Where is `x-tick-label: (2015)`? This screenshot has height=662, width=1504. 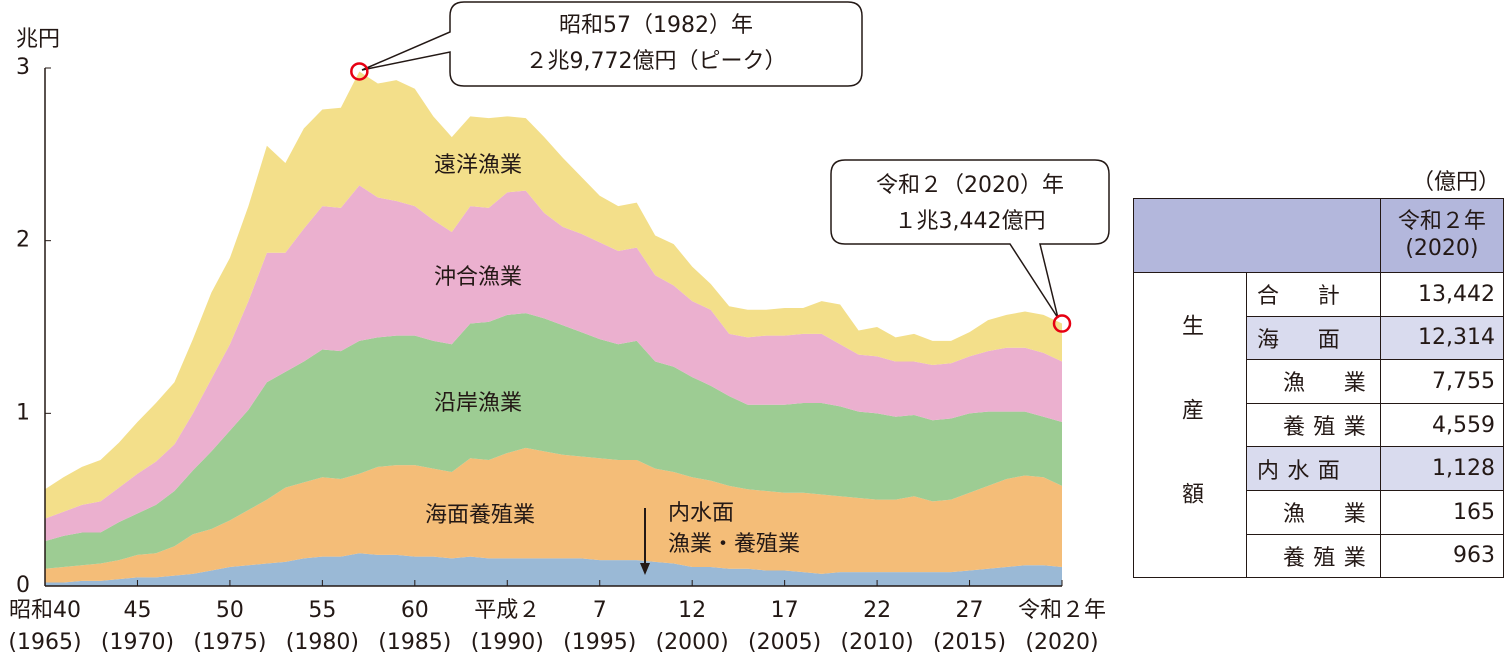
x-tick-label: (2015) is located at coordinates (969, 642).